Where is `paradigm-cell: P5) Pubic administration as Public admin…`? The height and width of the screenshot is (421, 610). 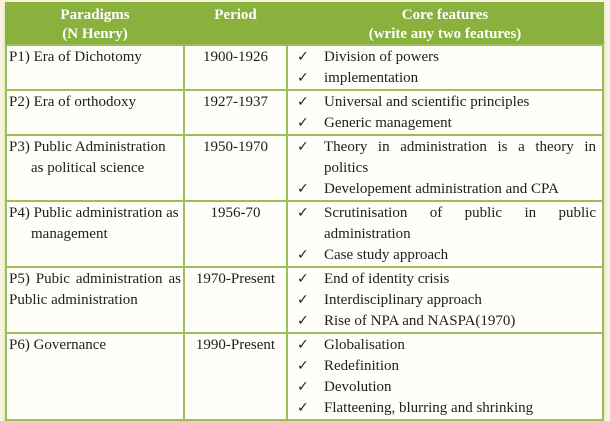 paradigm-cell: P5) Pubic administration as Public admin… is located at coordinates (95, 300).